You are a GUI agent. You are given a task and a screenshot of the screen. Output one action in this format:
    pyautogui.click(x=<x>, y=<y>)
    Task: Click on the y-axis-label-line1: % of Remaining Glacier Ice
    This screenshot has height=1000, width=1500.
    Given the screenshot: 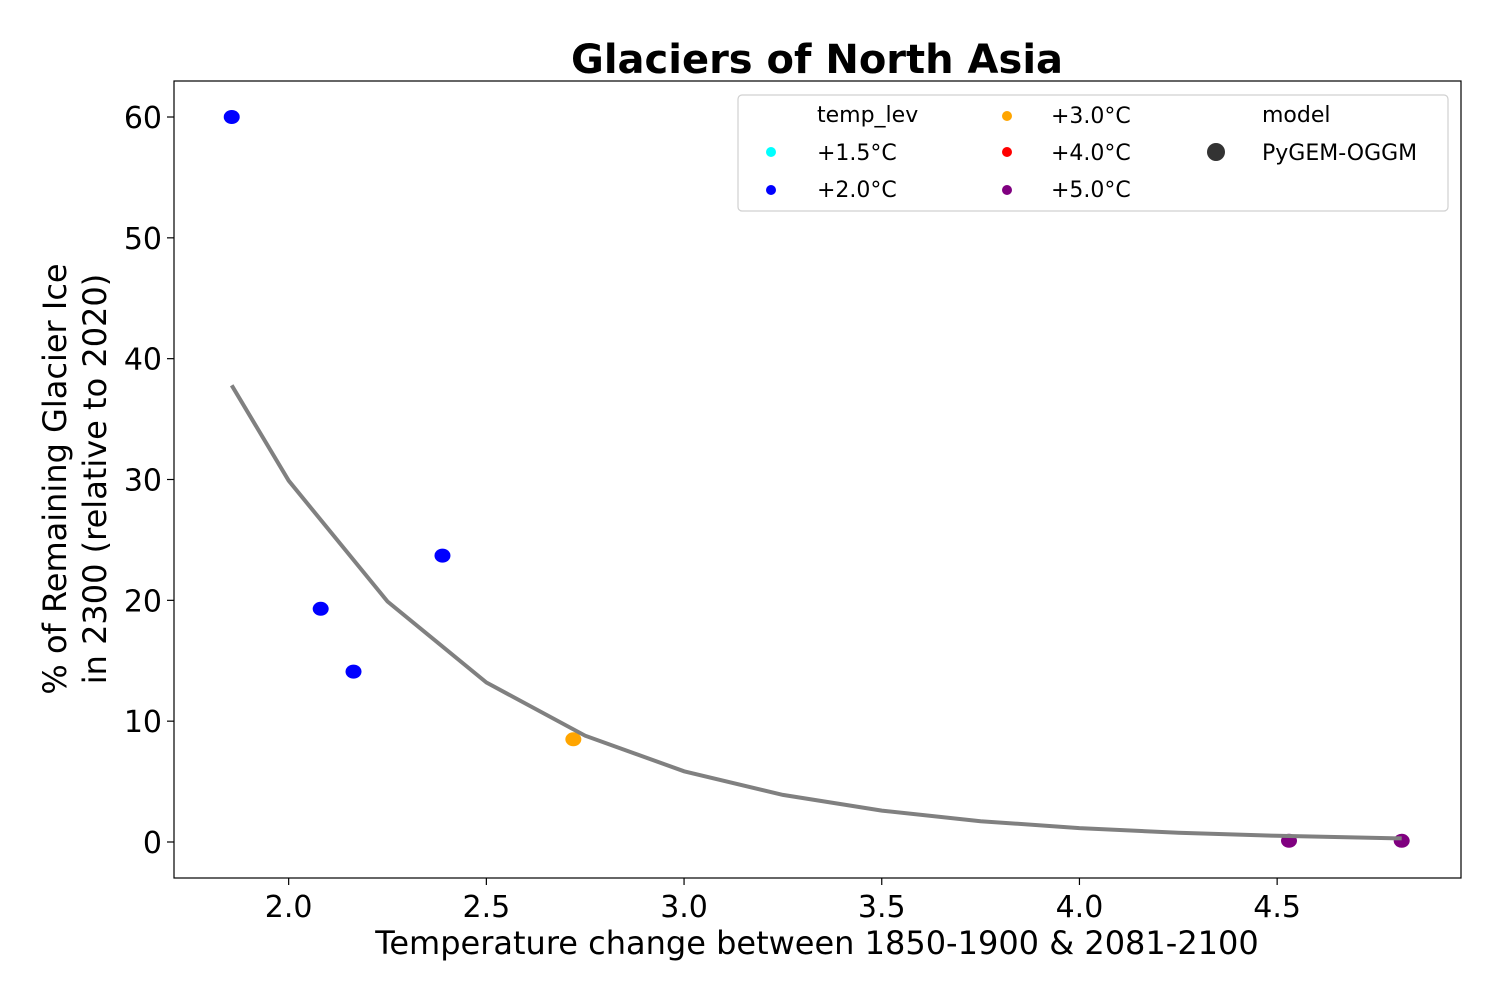 What is the action you would take?
    pyautogui.click(x=55, y=478)
    